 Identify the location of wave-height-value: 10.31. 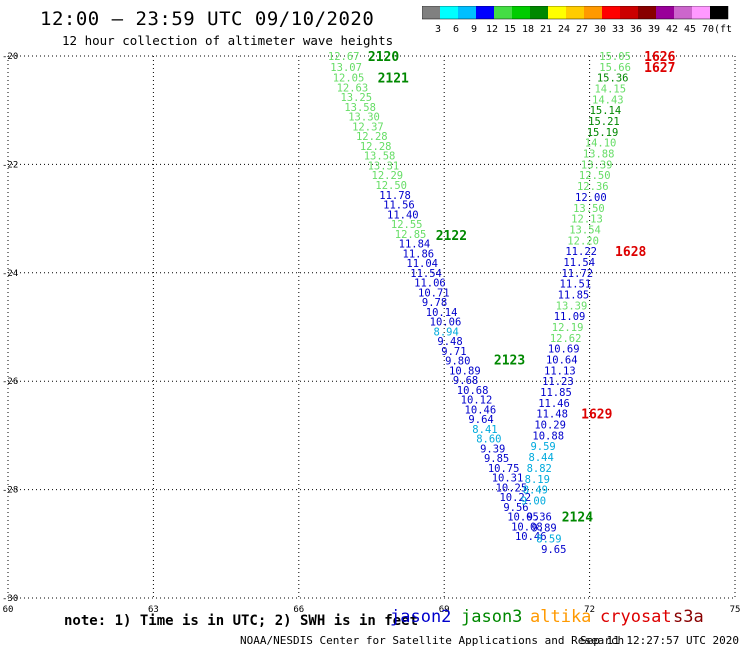
(508, 479).